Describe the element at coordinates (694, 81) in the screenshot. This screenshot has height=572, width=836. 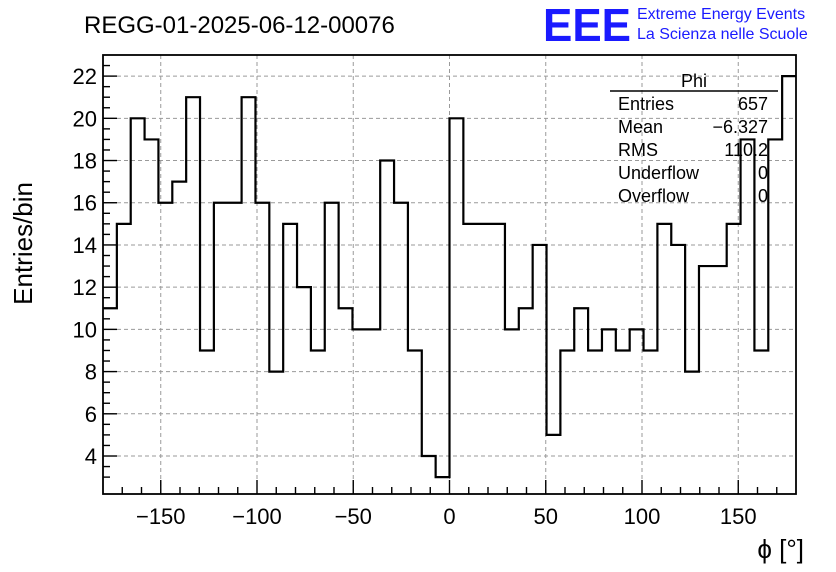
I see `stats-name: Phi` at that location.